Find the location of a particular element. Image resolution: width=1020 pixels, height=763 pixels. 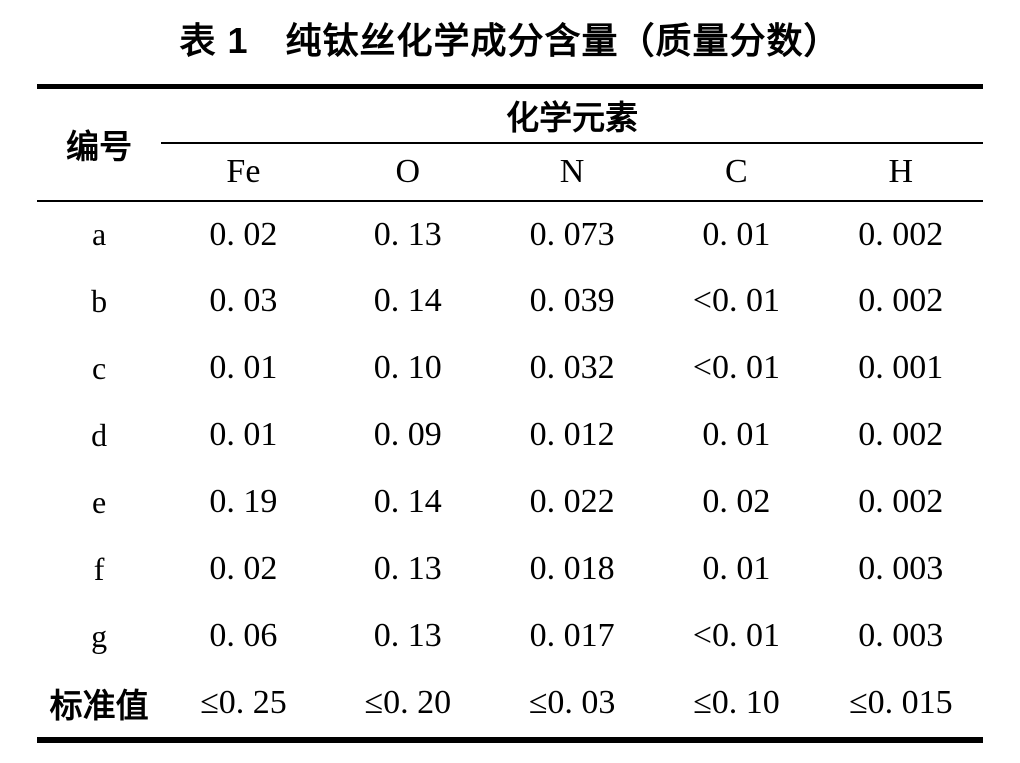

cell-value: 0. 073 is located at coordinates (572, 234).